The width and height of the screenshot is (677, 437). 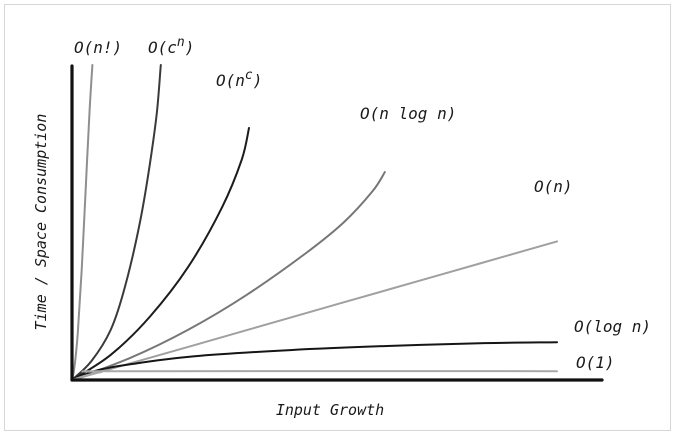 What do you see at coordinates (408, 113) in the screenshot?
I see `series-label-o-n-log-n: O(n log n)` at bounding box center [408, 113].